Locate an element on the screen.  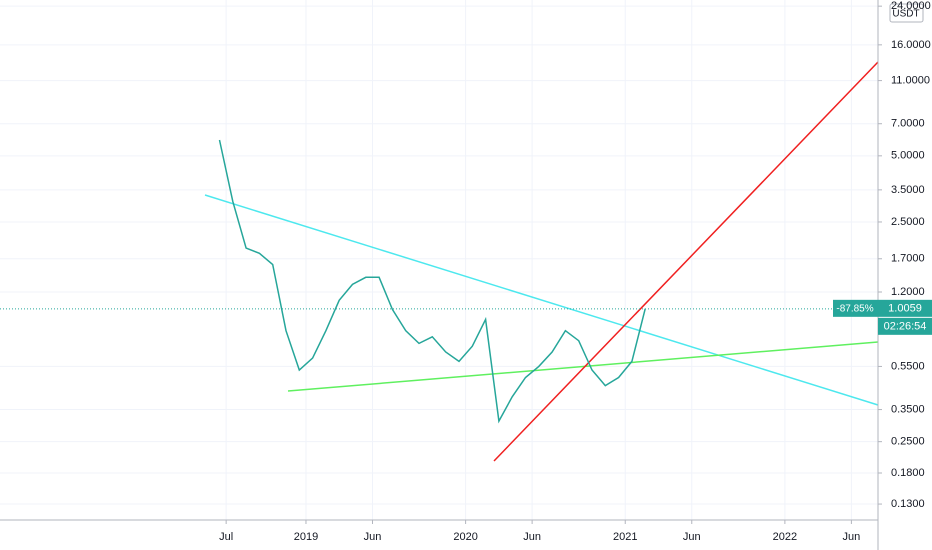
y-tick-label: 1.2000 is located at coordinates (908, 292).